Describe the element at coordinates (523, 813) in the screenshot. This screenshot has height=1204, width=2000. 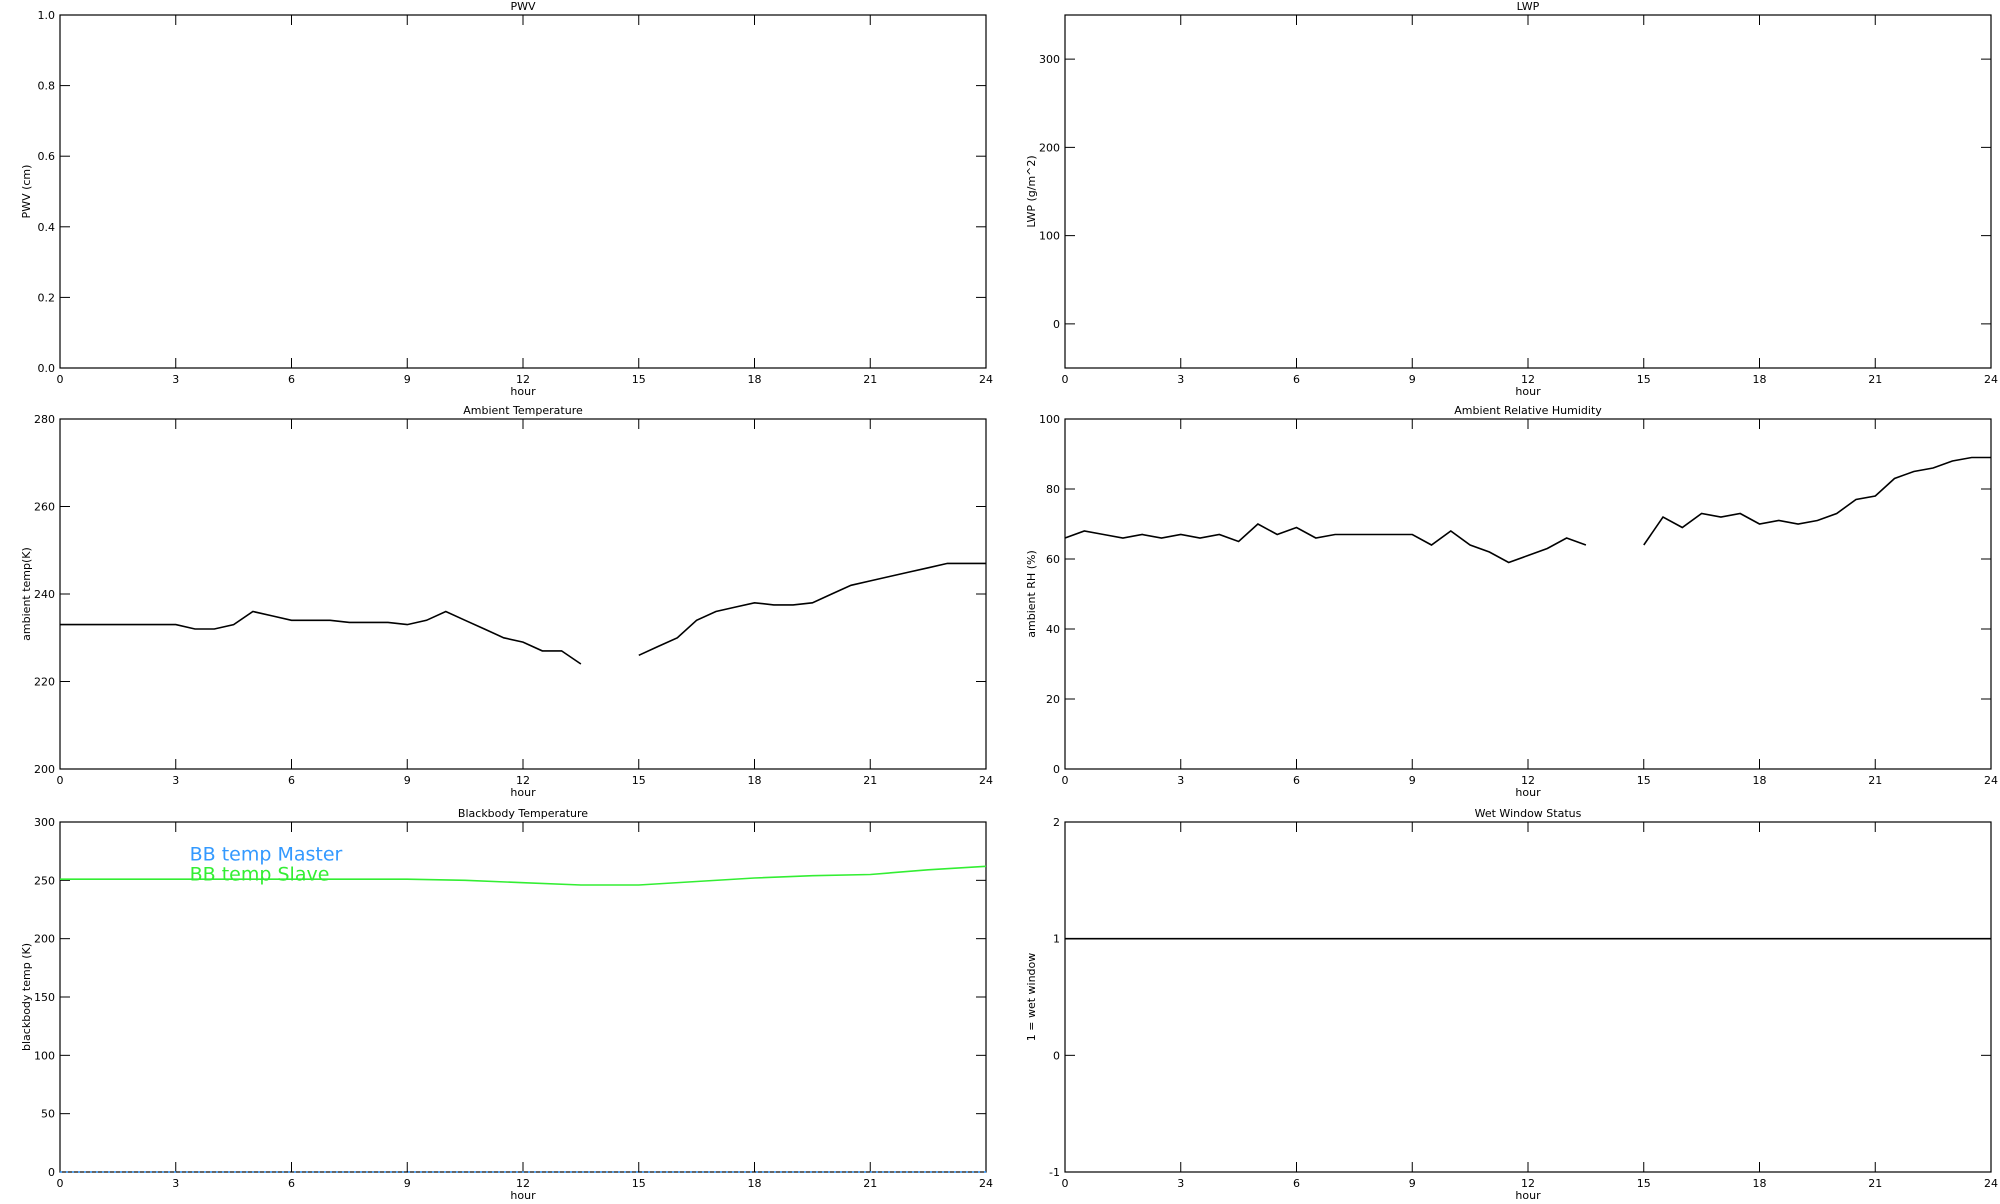
I see `panel-title: Blackbody Temperature` at that location.